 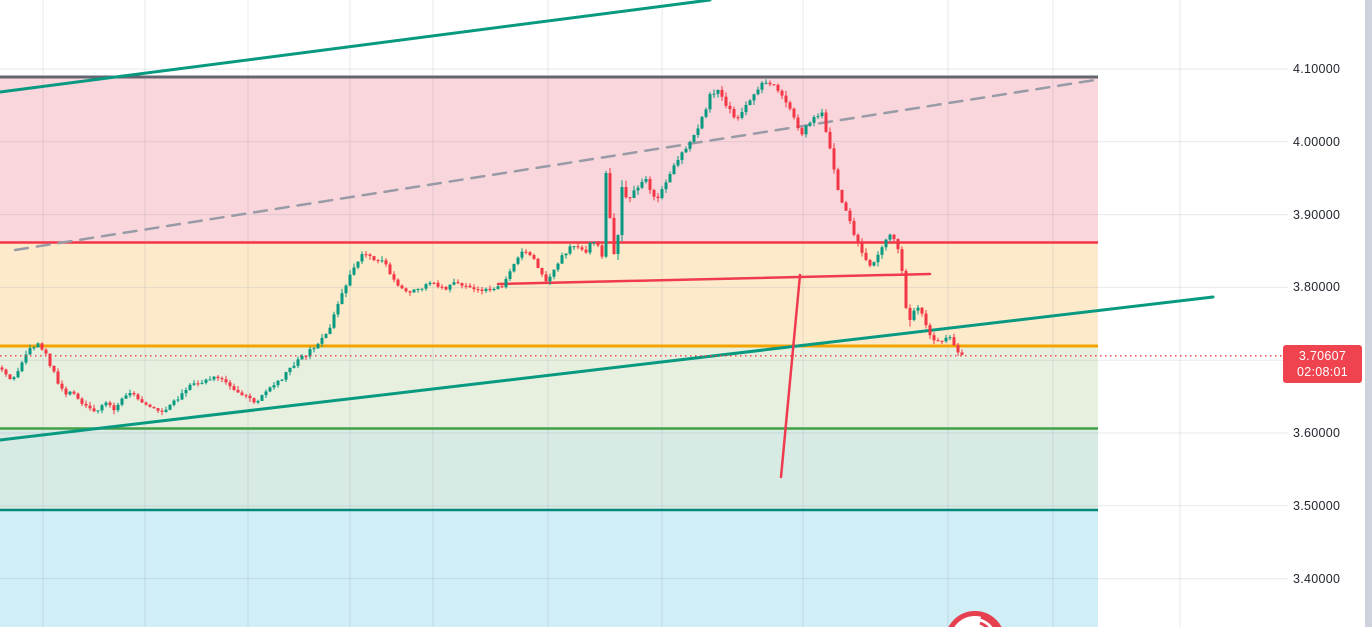 I want to click on zone-peach, so click(x=549, y=294).